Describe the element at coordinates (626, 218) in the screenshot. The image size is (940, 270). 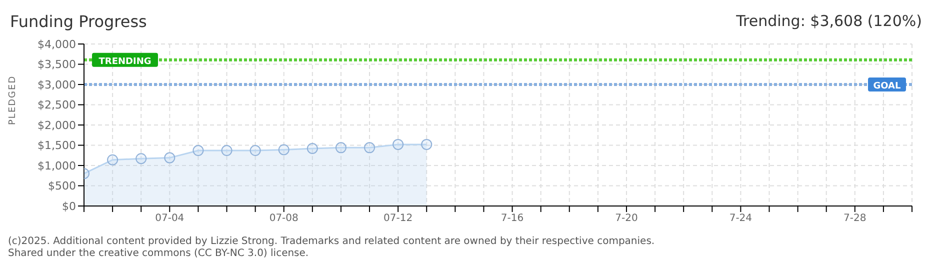
I see `x-tick-label: 7-20` at that location.